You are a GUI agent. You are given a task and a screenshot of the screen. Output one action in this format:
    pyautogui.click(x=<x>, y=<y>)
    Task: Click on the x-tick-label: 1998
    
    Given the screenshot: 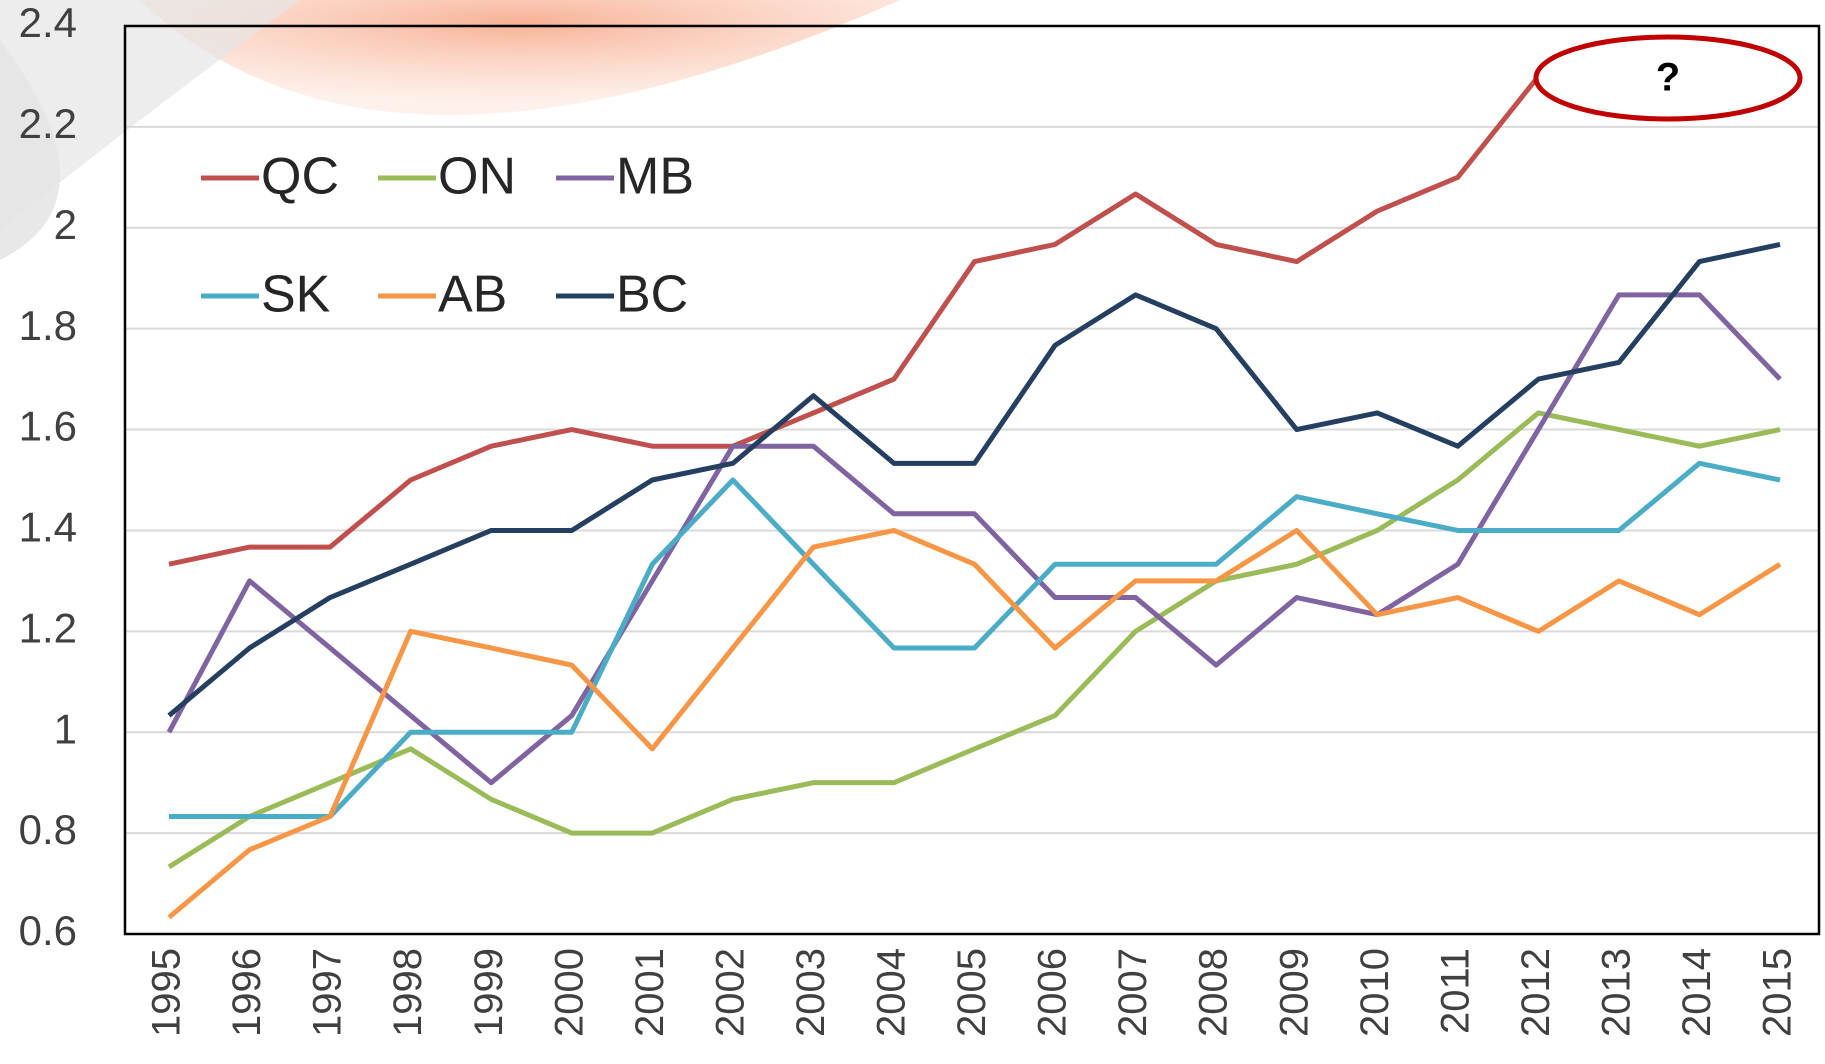 What is the action you would take?
    pyautogui.click(x=408, y=992)
    